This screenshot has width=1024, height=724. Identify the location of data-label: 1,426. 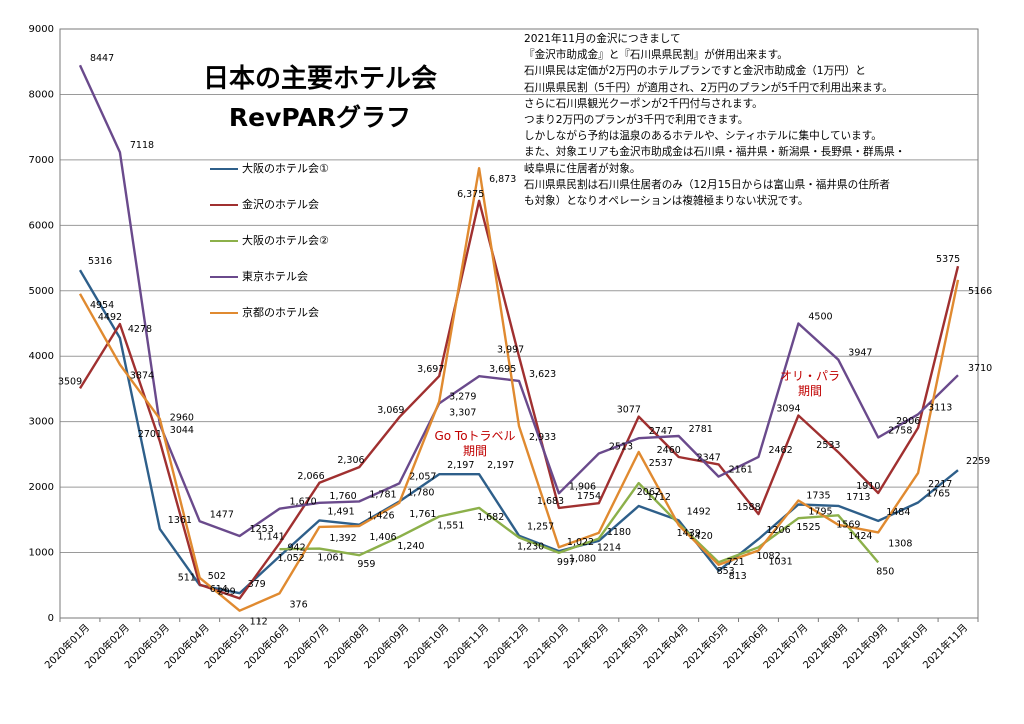
(380, 516).